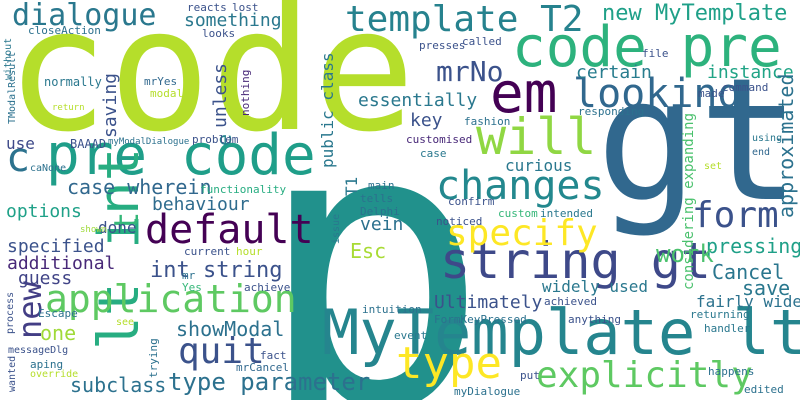  I want to click on word-something: something, so click(233, 20).